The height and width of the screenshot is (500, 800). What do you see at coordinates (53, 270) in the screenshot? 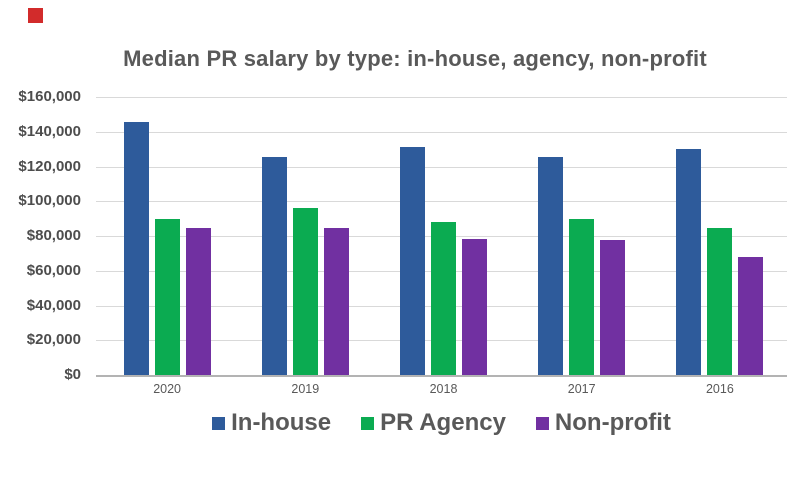
I see `y-axis-tick-label: $60,000` at bounding box center [53, 270].